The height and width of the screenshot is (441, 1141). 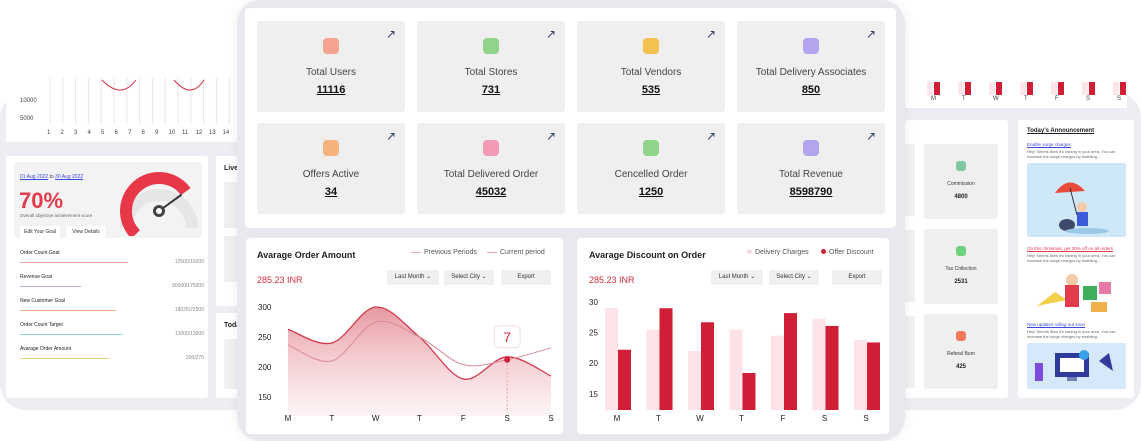 I want to click on side-stat-label: Commission, so click(x=961, y=184).